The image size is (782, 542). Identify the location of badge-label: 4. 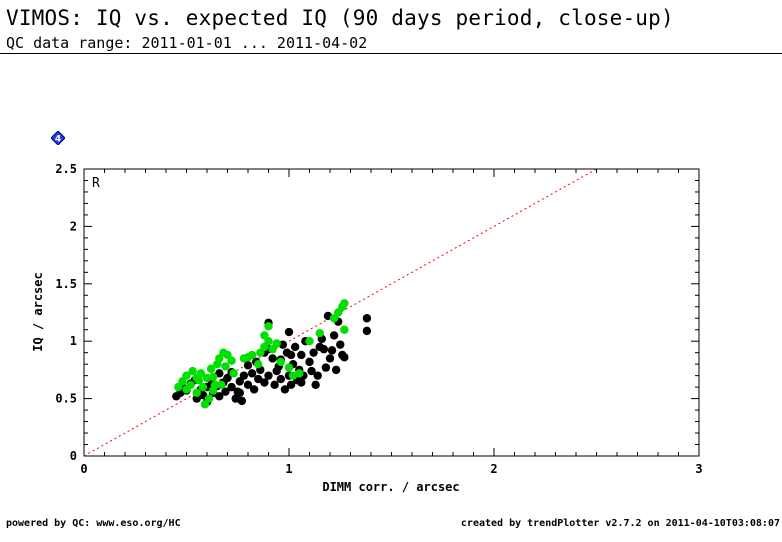
(58, 140).